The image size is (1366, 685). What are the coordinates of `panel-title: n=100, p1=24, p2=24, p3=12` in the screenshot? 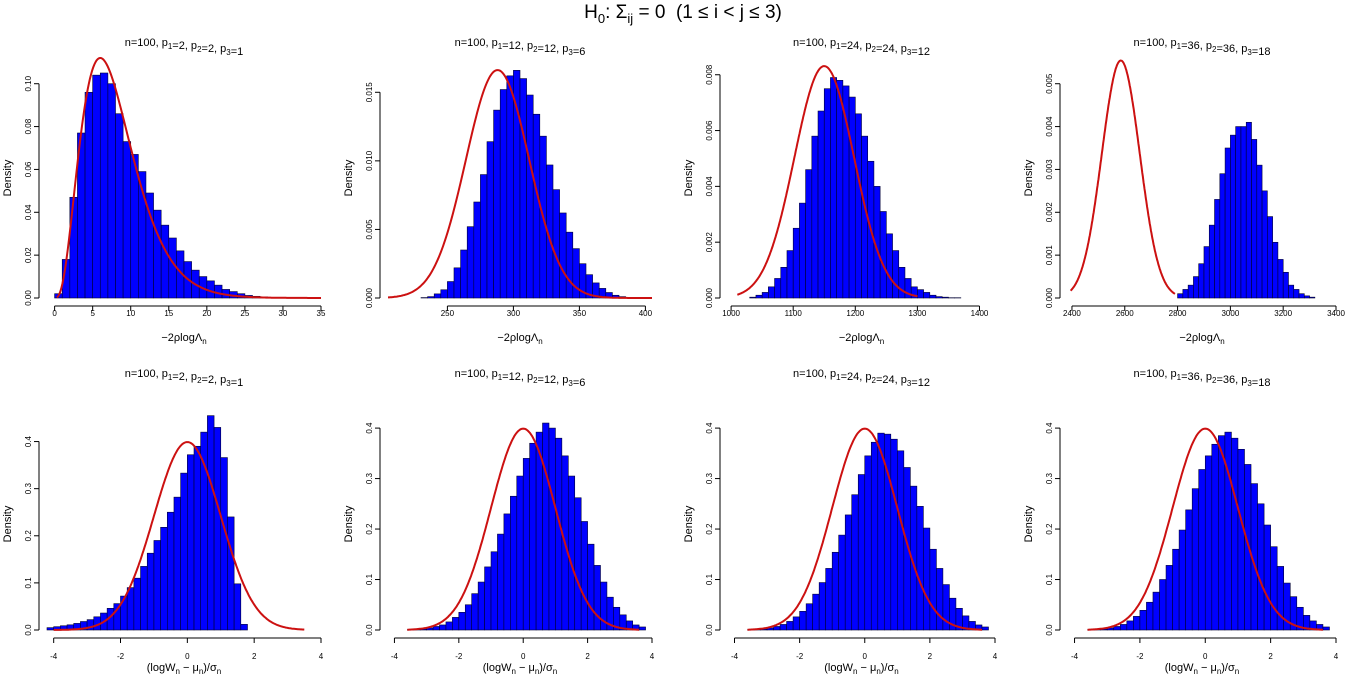 It's located at (861, 378).